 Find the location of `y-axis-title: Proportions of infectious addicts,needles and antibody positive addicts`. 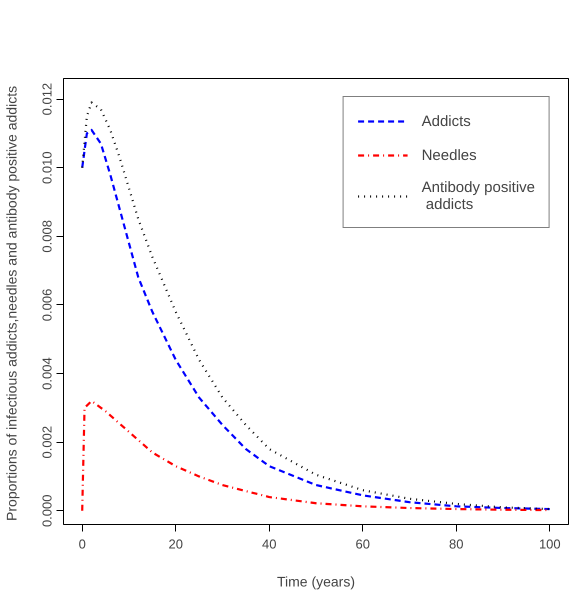

y-axis-title: Proportions of infectious addicts,needles and antibody positive addicts is located at coordinates (12, 303).